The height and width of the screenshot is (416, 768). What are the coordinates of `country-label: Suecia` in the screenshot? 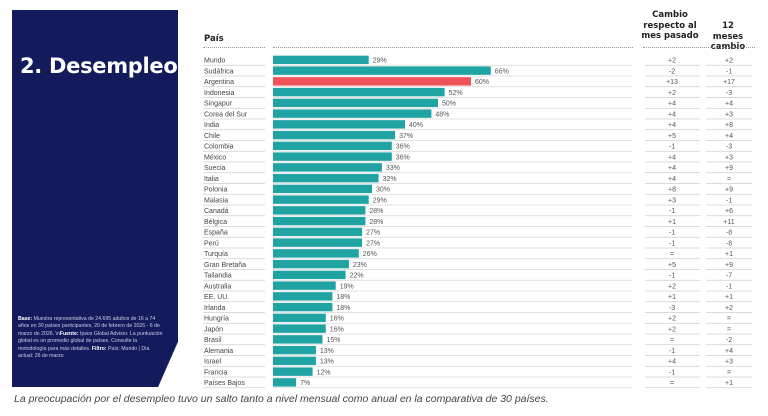 It's located at (215, 168).